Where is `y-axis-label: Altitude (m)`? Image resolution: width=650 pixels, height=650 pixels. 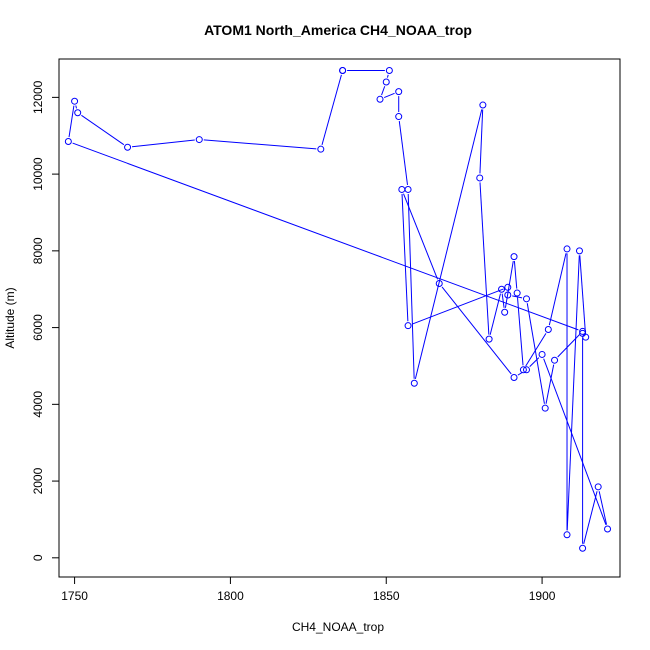
y-axis-label: Altitude (m) is located at coordinates (10, 317).